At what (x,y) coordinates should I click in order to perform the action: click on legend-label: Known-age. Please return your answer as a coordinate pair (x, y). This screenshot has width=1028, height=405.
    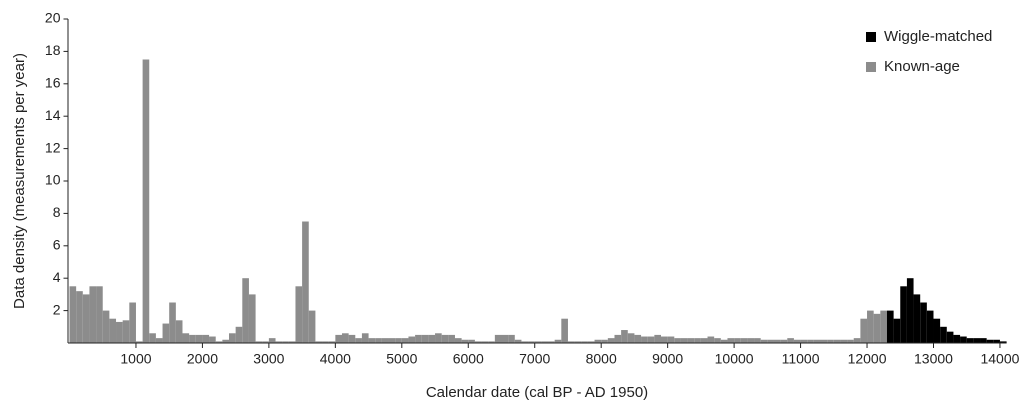
    Looking at the image, I should click on (922, 66).